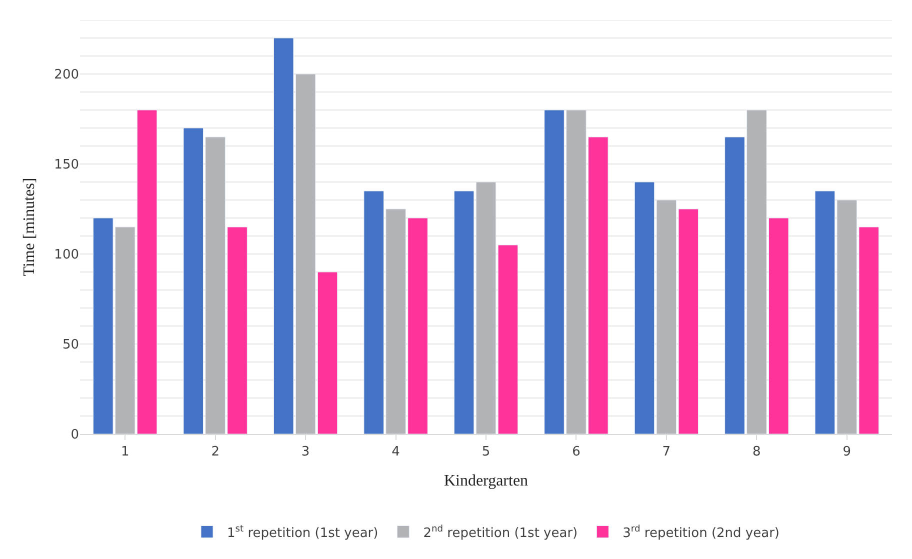  What do you see at coordinates (215, 452) in the screenshot?
I see `x-tick-label: 2` at bounding box center [215, 452].